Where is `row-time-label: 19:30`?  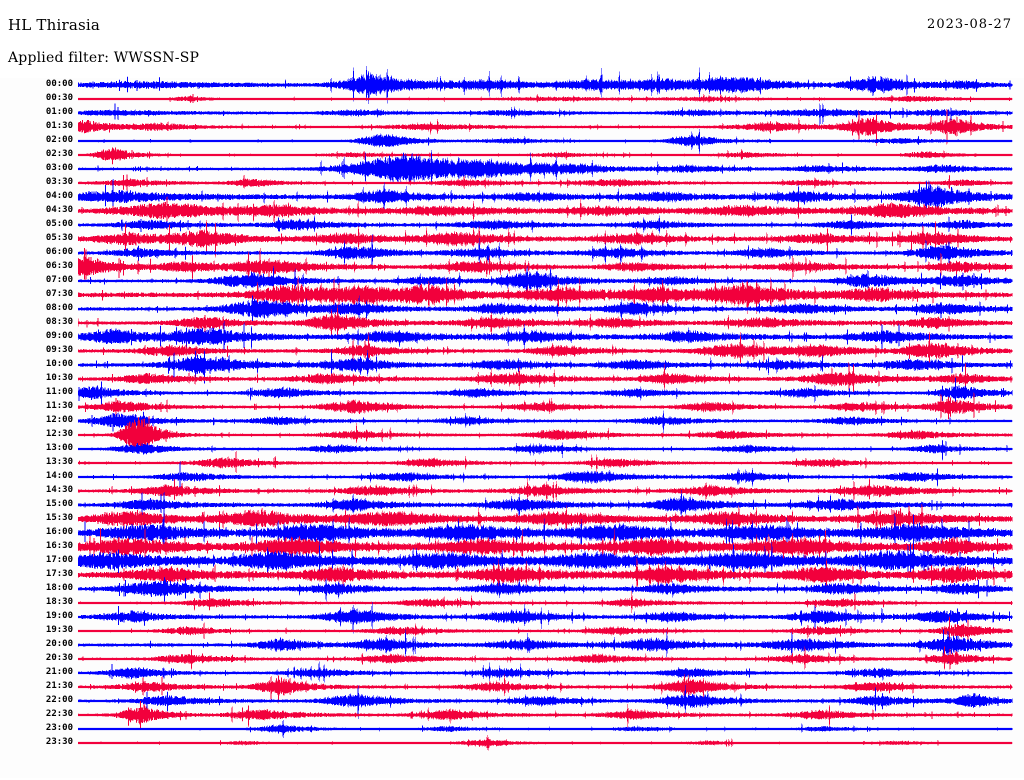
row-time-label: 19:30 is located at coordinates (59, 630).